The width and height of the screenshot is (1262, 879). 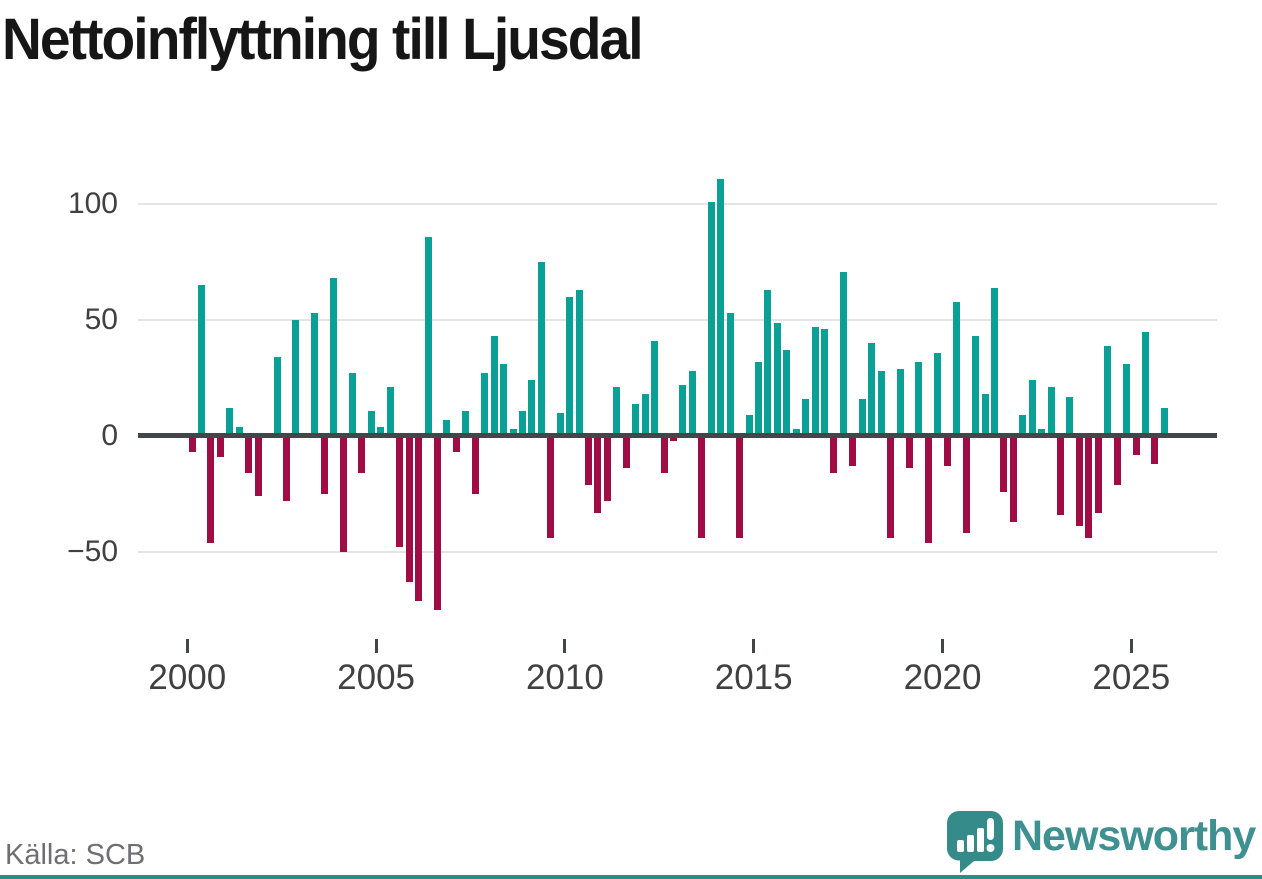 What do you see at coordinates (631, 877) in the screenshot?
I see `footer-accent-strip` at bounding box center [631, 877].